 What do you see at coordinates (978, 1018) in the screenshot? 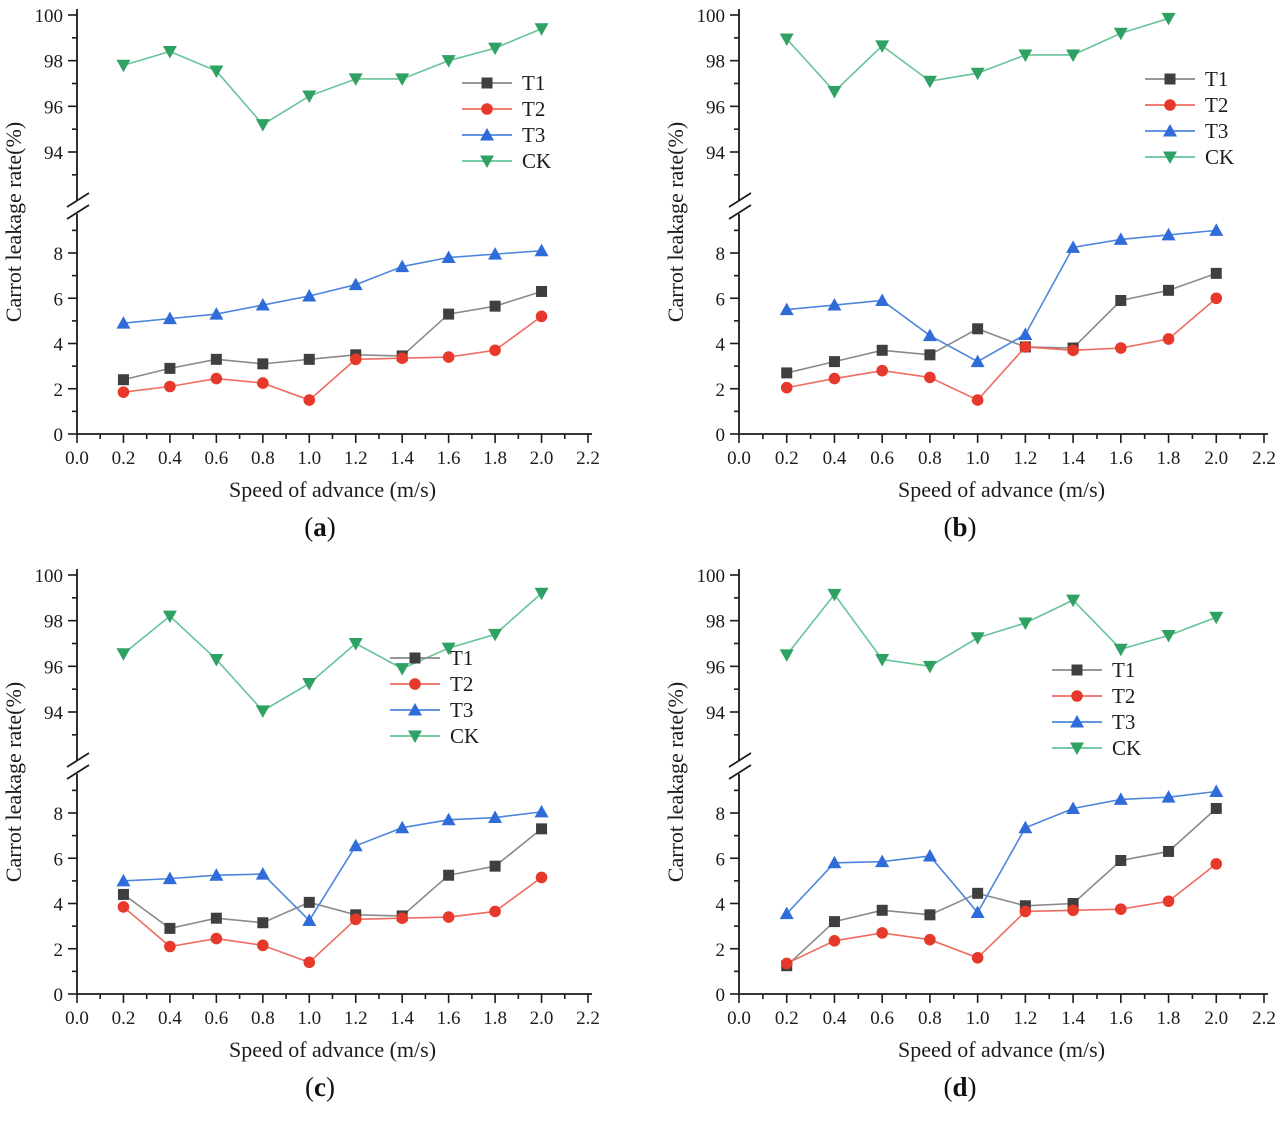
I see `x-tick-label: 1.0` at bounding box center [978, 1018].